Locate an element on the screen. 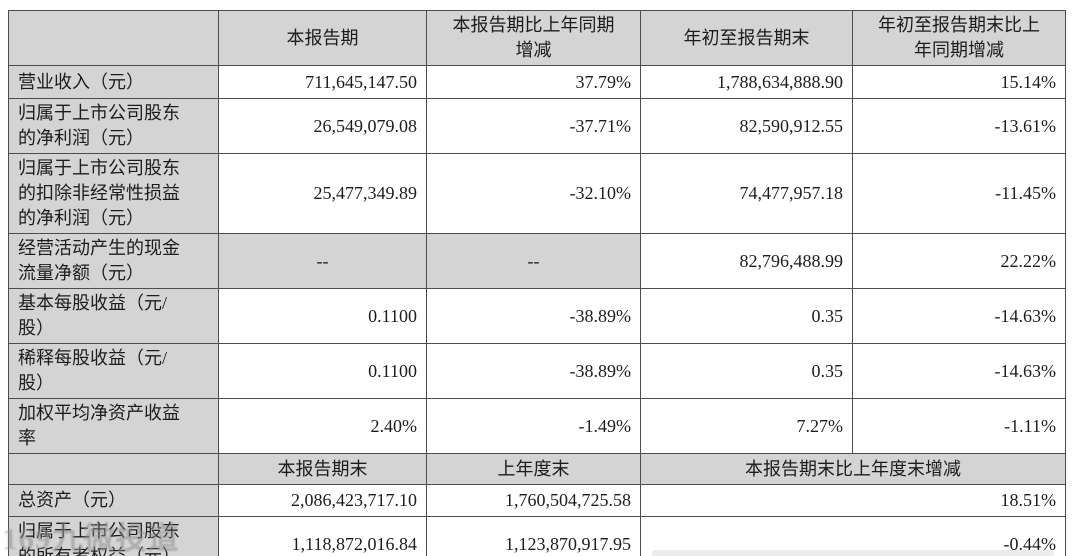  cell-current-yoy: 37.79% is located at coordinates (533, 82).